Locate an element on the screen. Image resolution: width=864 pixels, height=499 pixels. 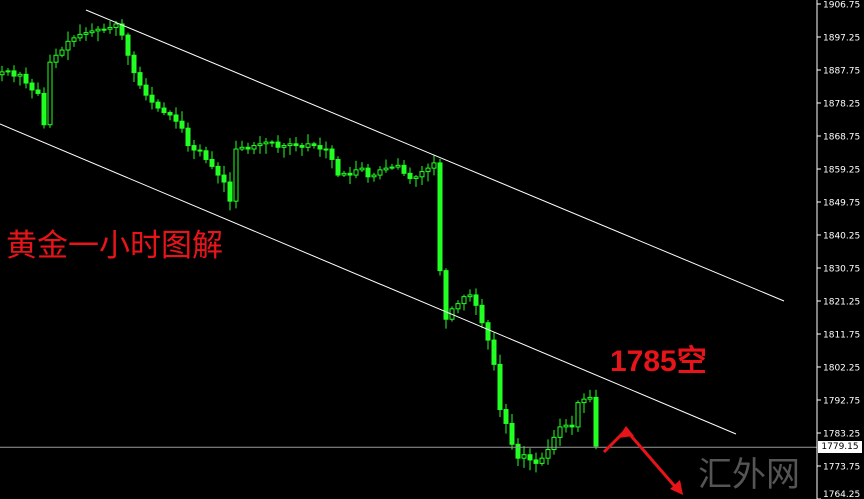
y-tick-label: 1887.75 is located at coordinates (841, 72).